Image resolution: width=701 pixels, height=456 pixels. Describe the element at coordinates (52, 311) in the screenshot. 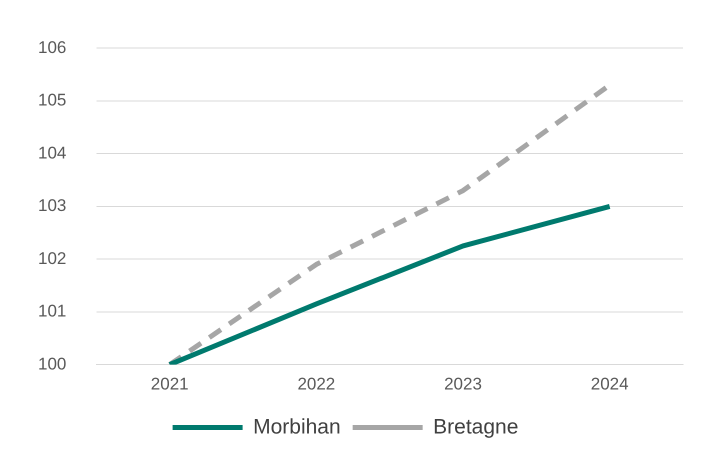

I see `y-tick-label: 101` at that location.